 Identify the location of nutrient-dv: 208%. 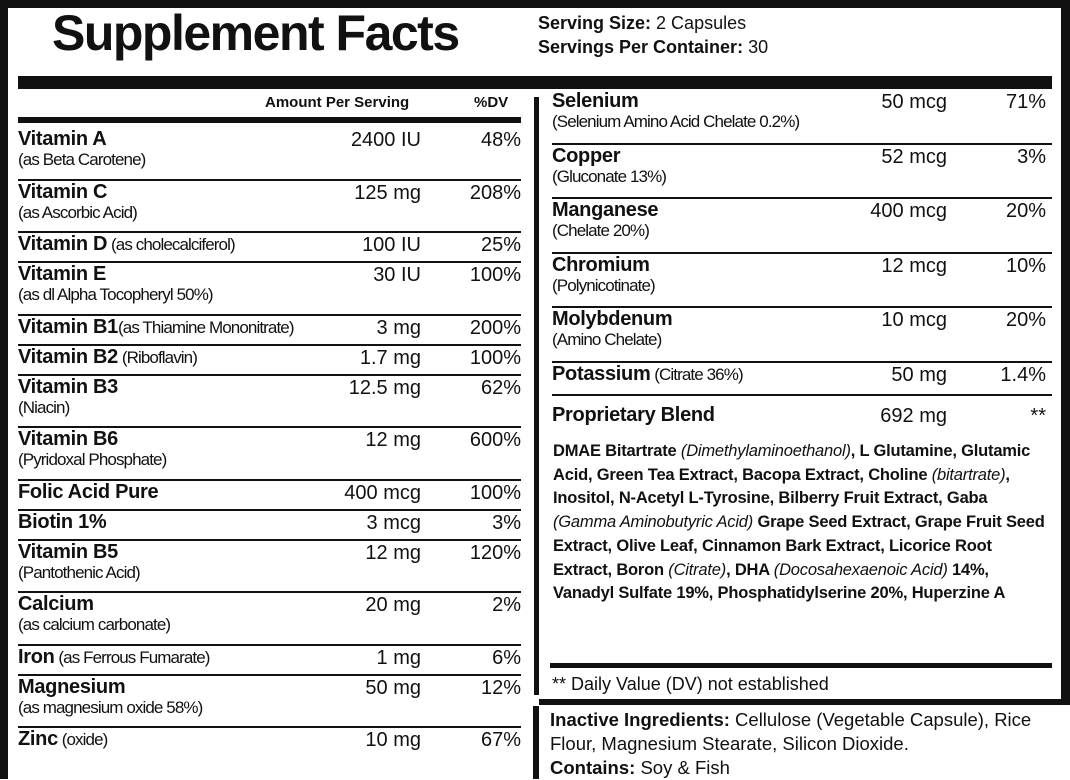
(495, 192).